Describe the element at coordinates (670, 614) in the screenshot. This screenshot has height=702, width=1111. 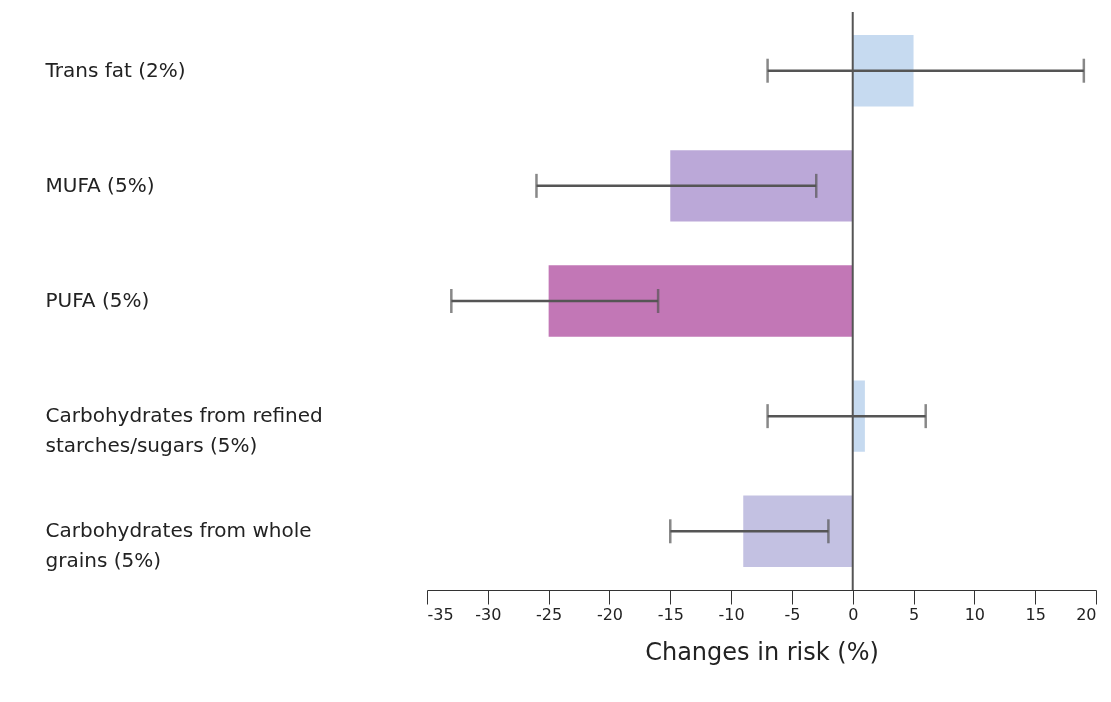
I see `x-tick-label: -15` at that location.